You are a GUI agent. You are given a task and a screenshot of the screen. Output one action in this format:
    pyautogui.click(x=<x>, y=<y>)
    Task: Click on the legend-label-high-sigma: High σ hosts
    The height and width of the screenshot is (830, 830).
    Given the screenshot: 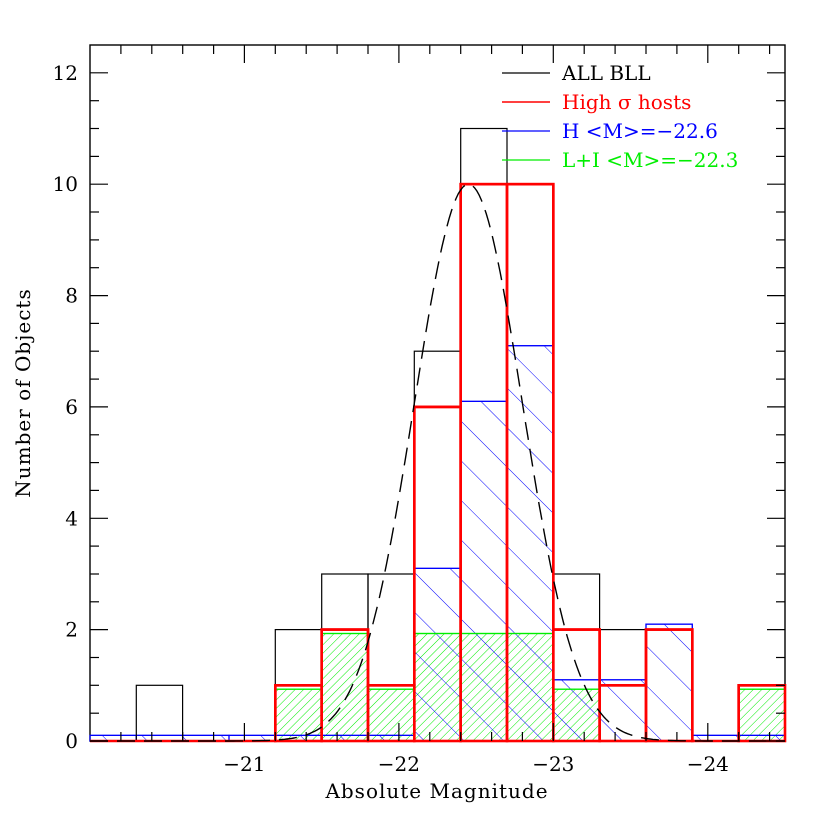 What is the action you would take?
    pyautogui.click(x=626, y=102)
    